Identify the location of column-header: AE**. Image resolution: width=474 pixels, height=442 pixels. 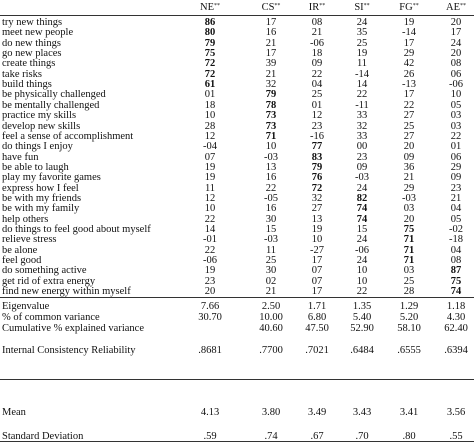
(456, 7).